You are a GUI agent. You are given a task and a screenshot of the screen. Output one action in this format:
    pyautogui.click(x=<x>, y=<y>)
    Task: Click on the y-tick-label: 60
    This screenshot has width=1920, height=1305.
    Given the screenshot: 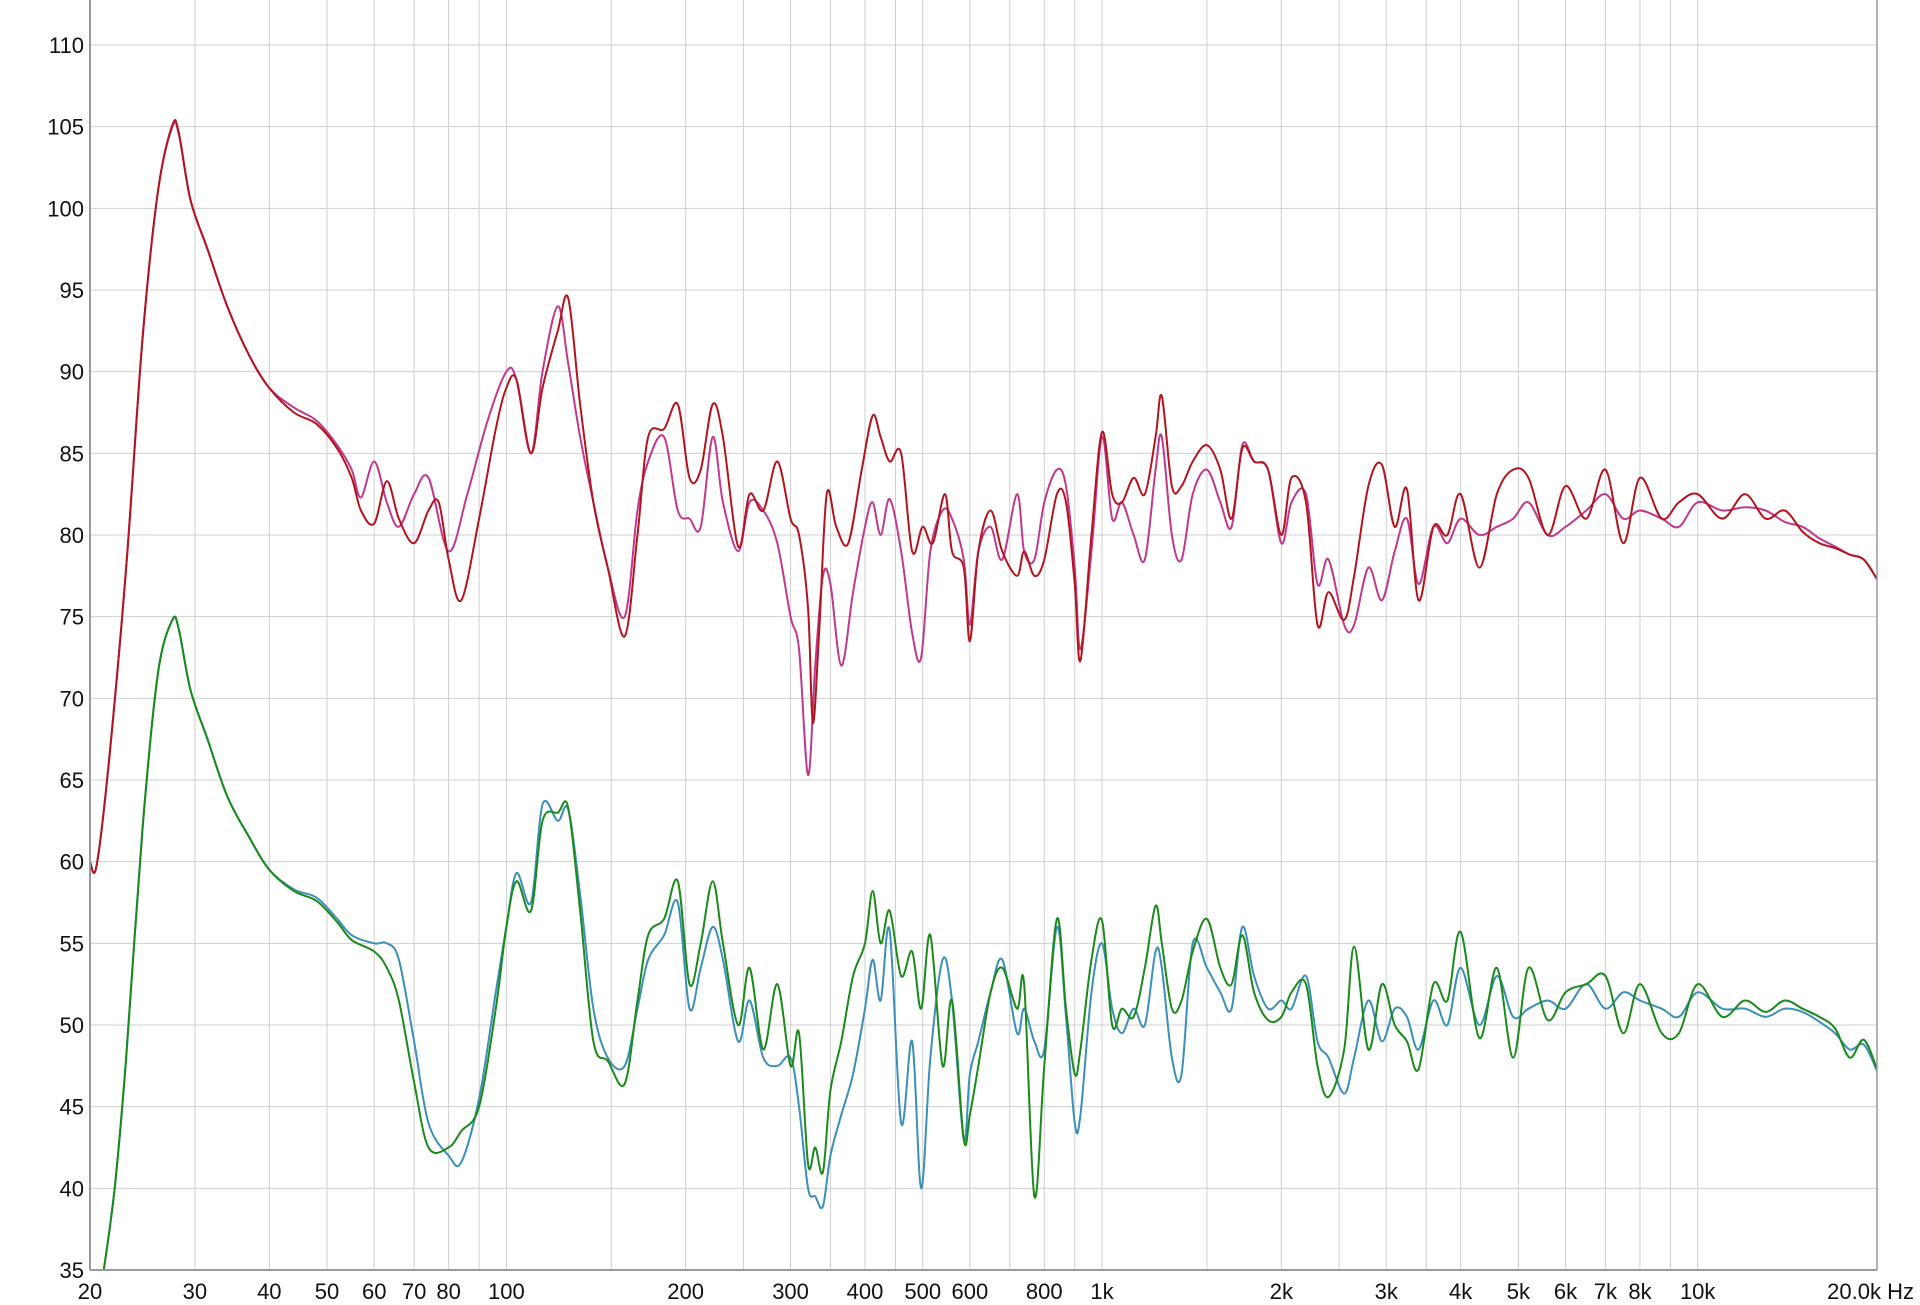 What is the action you would take?
    pyautogui.click(x=72, y=862)
    